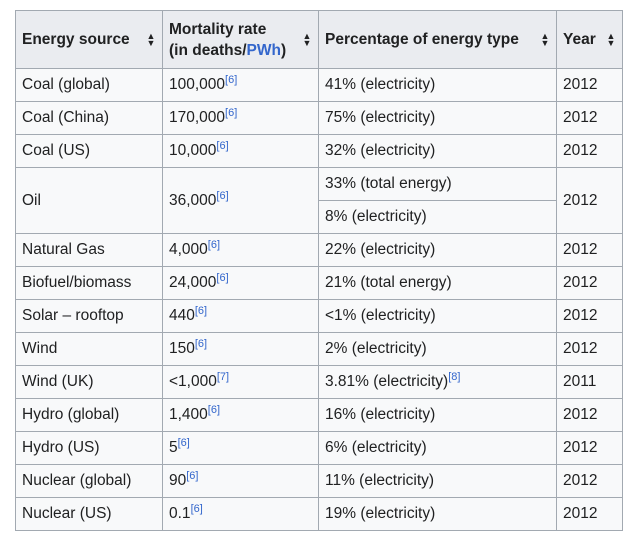 Image resolution: width=640 pixels, height=537 pixels. What do you see at coordinates (89, 250) in the screenshot?
I see `cell-source: Natural Gas` at bounding box center [89, 250].